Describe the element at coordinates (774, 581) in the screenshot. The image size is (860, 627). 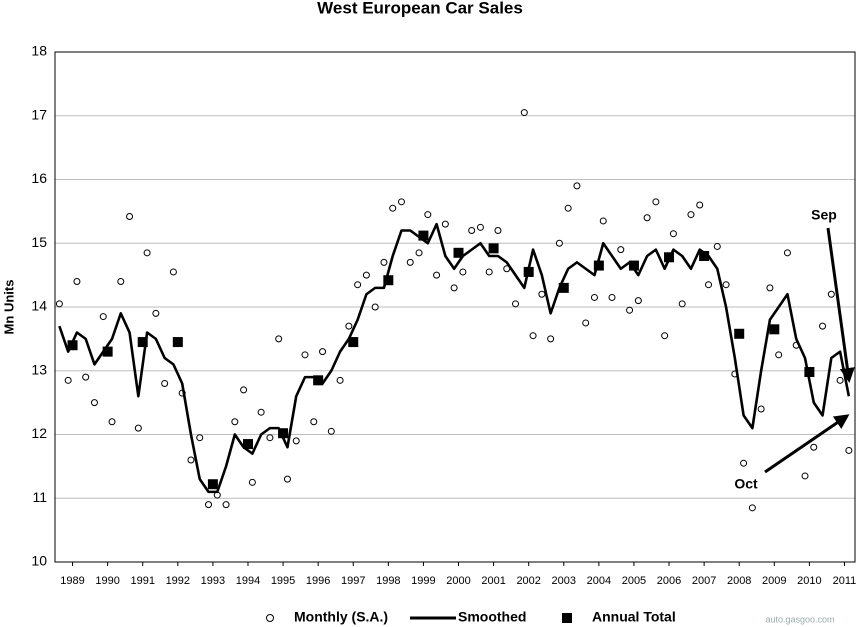
I see `x-tick-label: 2009` at that location.